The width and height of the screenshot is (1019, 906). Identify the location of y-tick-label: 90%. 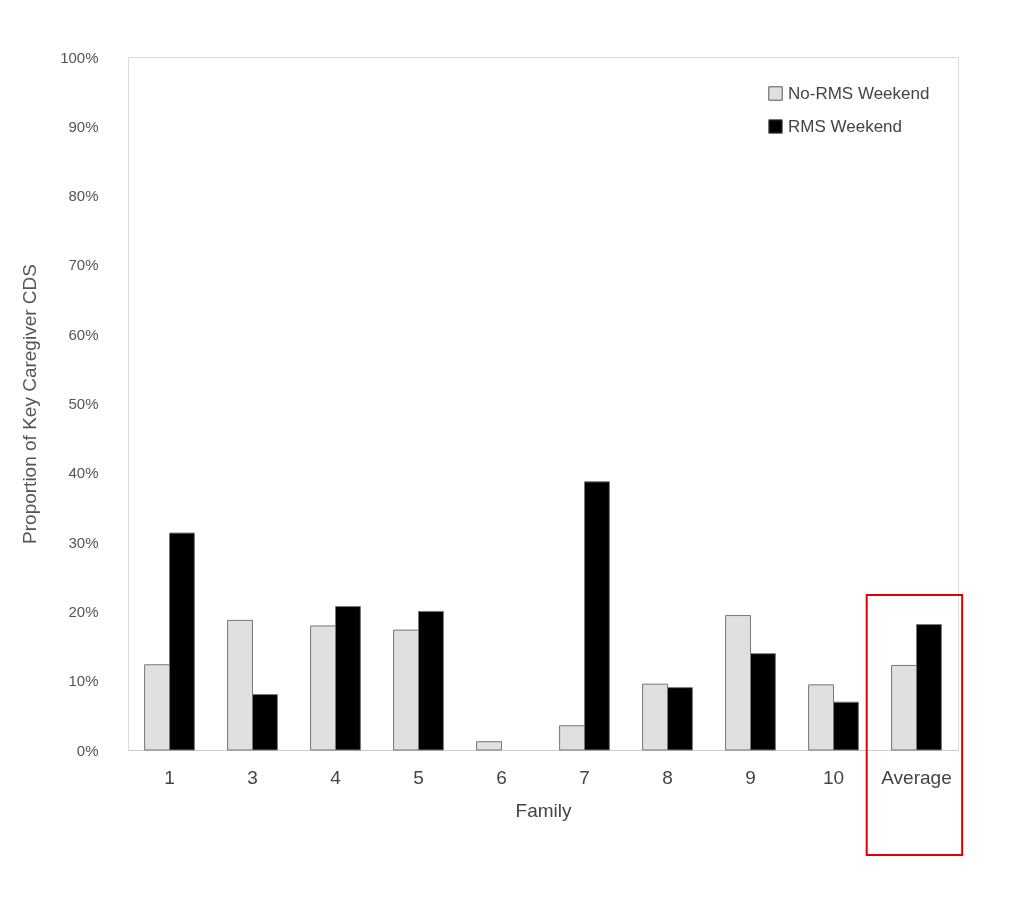
(83, 126).